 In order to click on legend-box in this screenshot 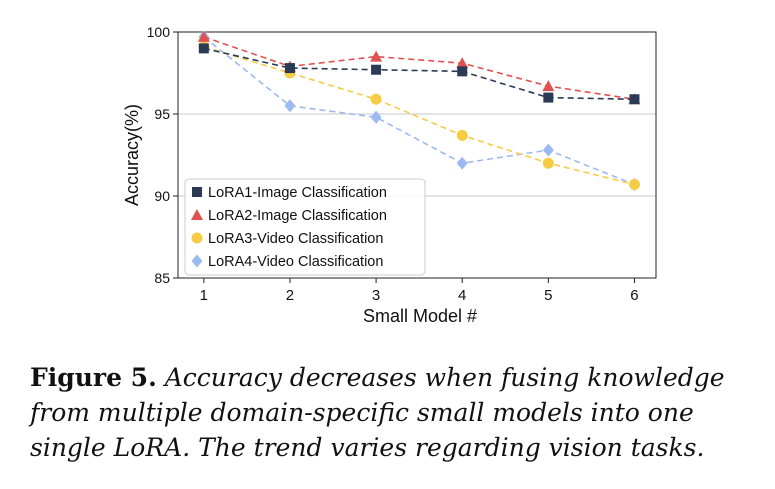, I will do `click(305, 227)`.